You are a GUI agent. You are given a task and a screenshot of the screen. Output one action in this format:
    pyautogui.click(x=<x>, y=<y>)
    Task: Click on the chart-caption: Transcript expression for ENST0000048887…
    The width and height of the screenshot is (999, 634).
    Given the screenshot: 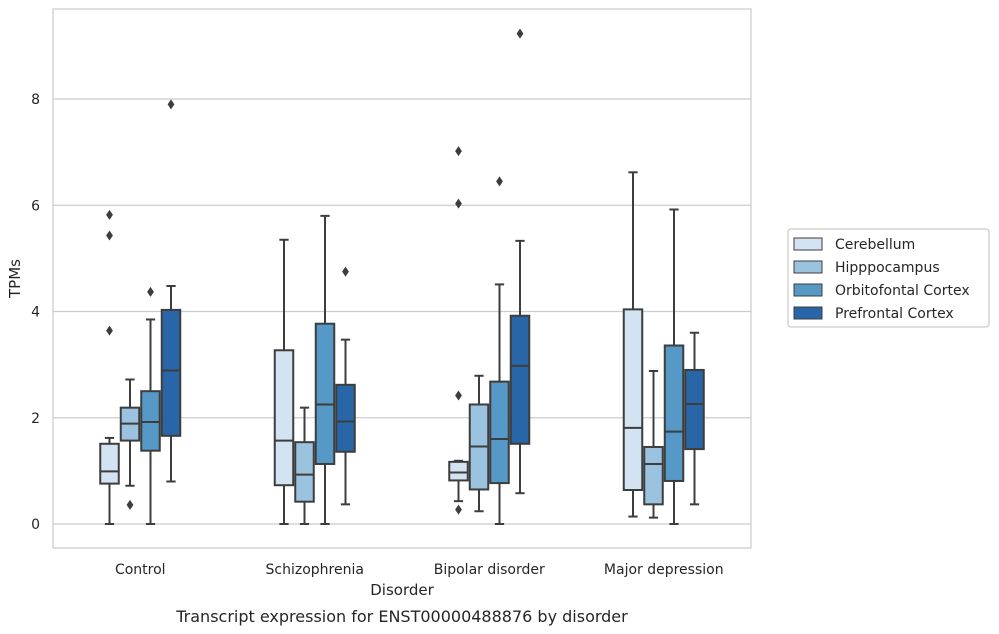 What is the action you would take?
    pyautogui.click(x=401, y=616)
    